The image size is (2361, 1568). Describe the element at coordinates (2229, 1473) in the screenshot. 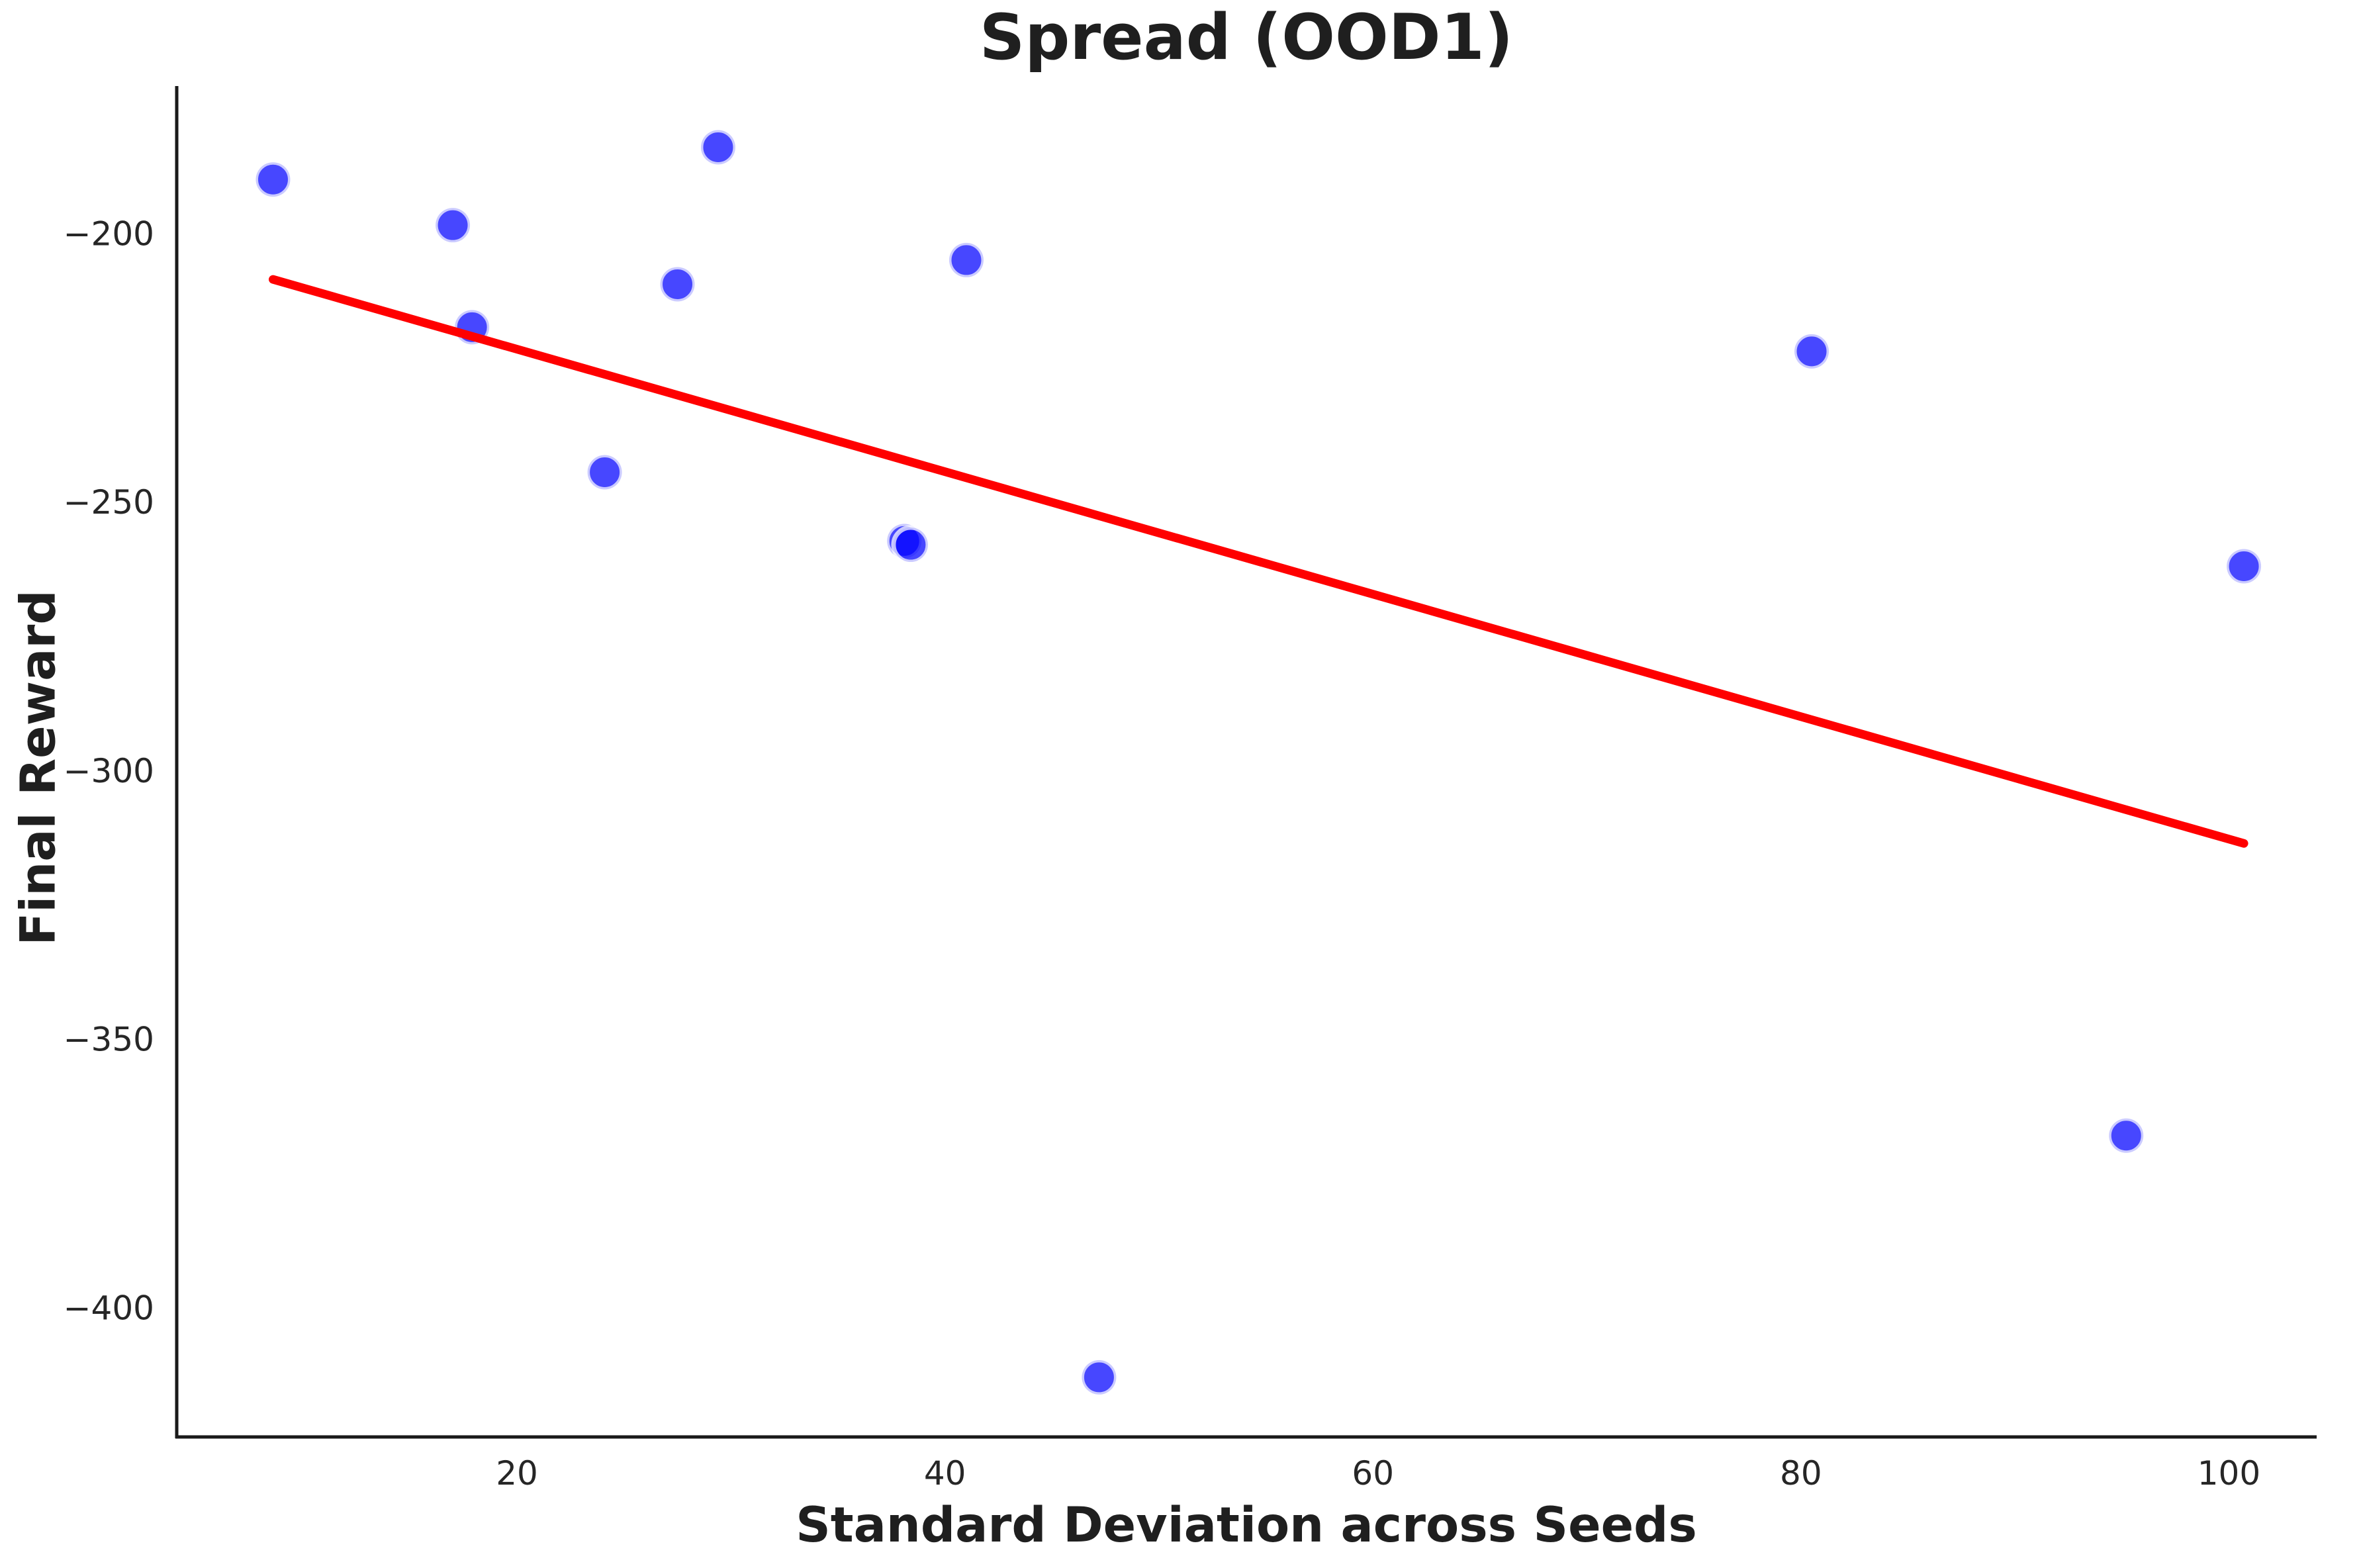

I see `x-tick-label: 100` at that location.